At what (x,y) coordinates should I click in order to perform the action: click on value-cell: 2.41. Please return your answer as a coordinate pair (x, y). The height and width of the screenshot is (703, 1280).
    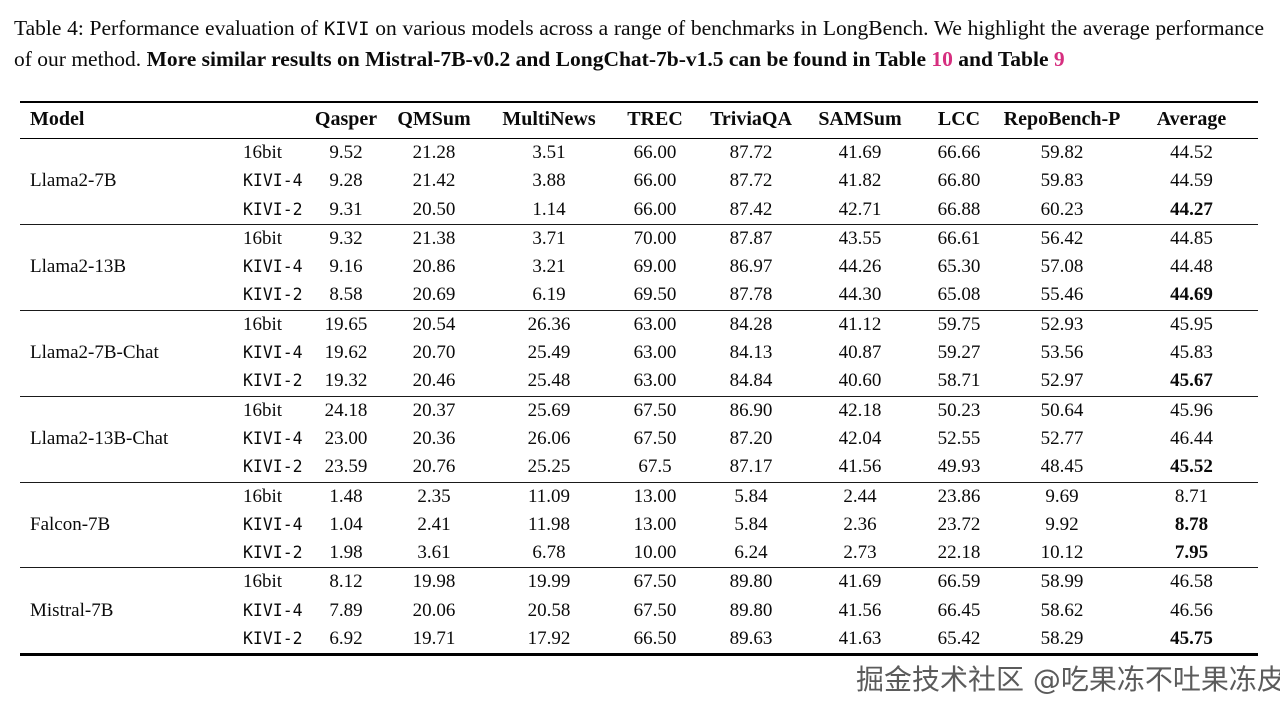
    Looking at the image, I should click on (434, 524).